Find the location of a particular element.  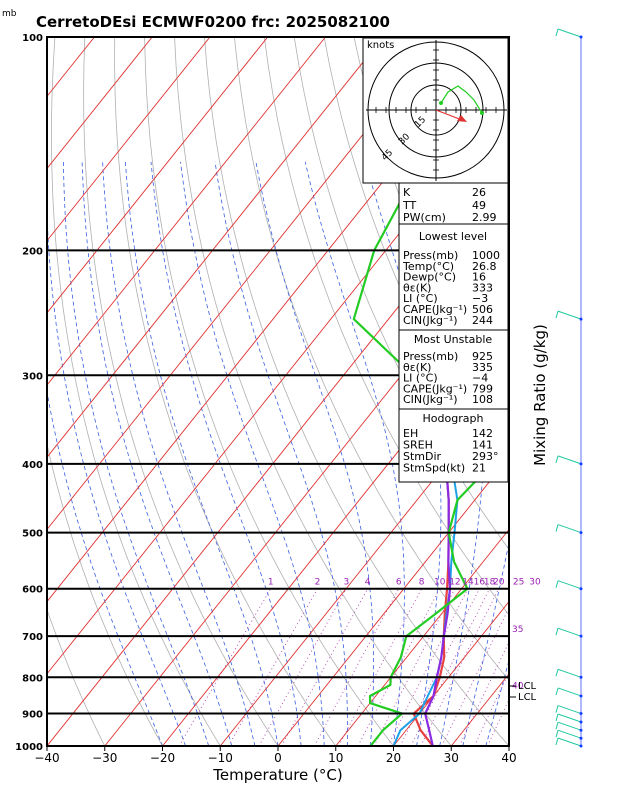

x-axis-label: Temperature (°C) is located at coordinates (277, 775).